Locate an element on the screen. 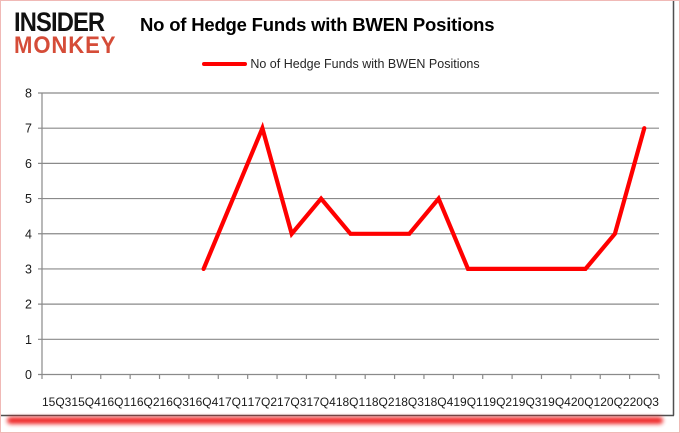 This screenshot has height=433, width=680. svg-text: 8 is located at coordinates (28, 94).